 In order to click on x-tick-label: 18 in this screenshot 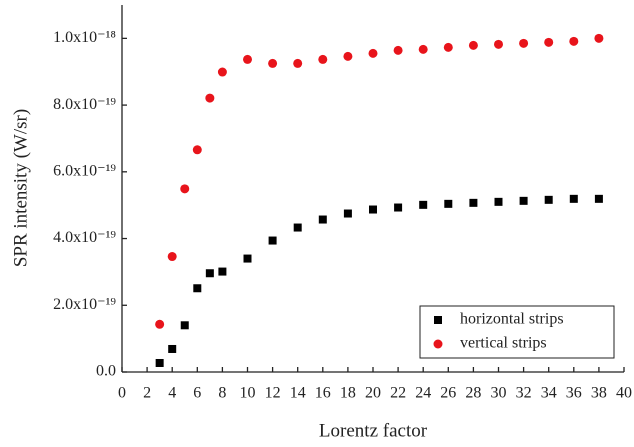, I will do `click(348, 393)`.